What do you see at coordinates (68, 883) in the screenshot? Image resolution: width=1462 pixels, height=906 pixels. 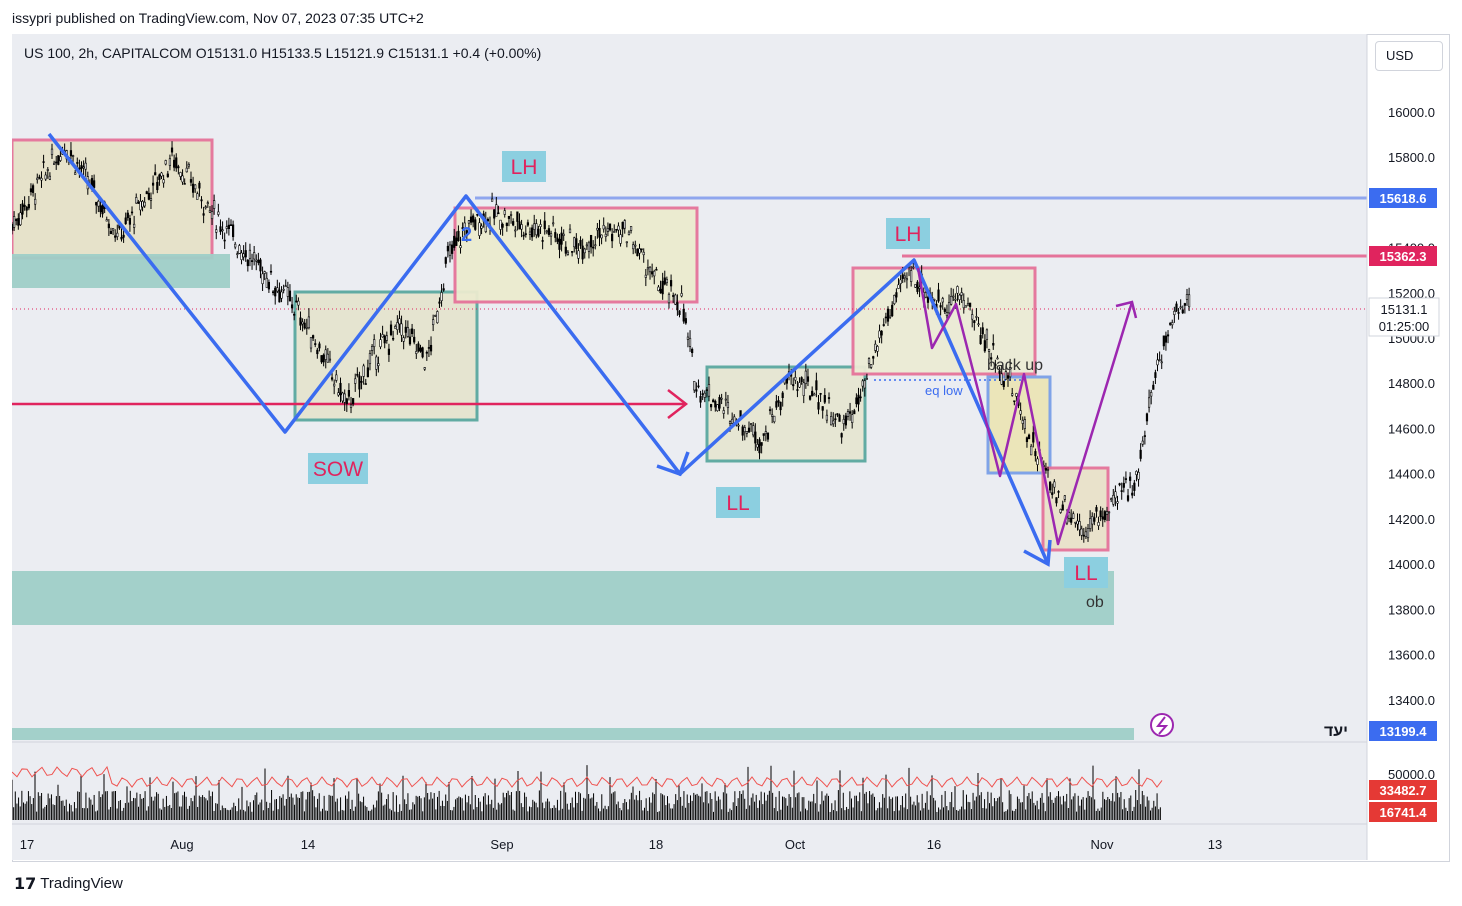 I see `tradingview-brand: 𝟭𝟳 TradingView` at bounding box center [68, 883].